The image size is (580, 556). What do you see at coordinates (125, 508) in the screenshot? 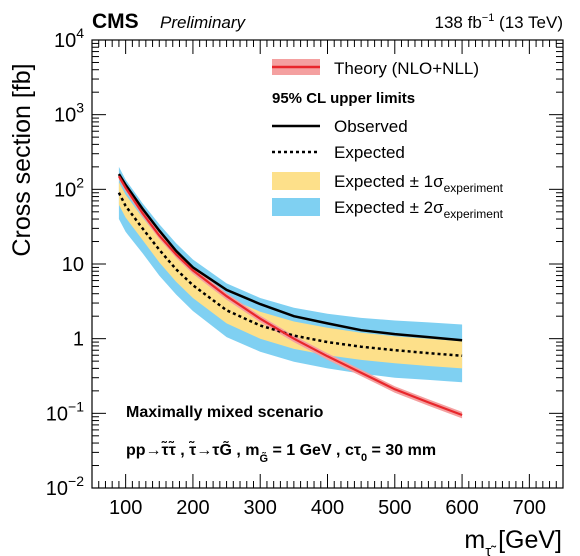
I see `x-tick-label: 100` at bounding box center [125, 508].